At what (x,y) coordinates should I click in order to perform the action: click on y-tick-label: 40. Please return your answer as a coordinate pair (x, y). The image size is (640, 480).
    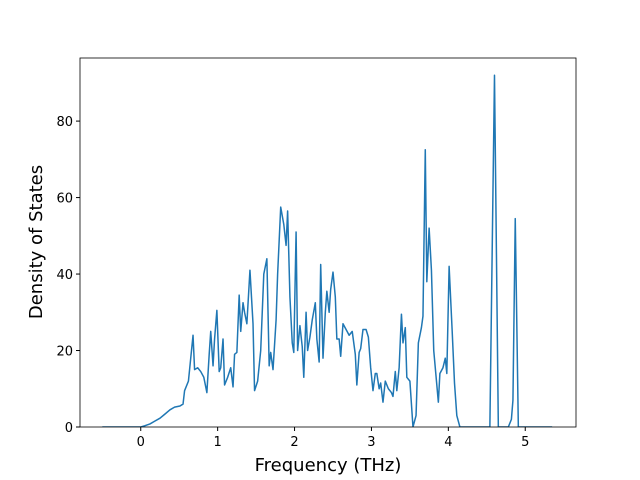
    Looking at the image, I should click on (64, 275).